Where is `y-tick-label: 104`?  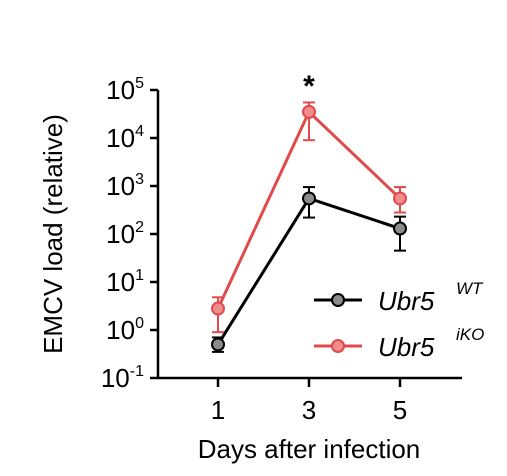
y-tick-label: 104 is located at coordinates (125, 138).